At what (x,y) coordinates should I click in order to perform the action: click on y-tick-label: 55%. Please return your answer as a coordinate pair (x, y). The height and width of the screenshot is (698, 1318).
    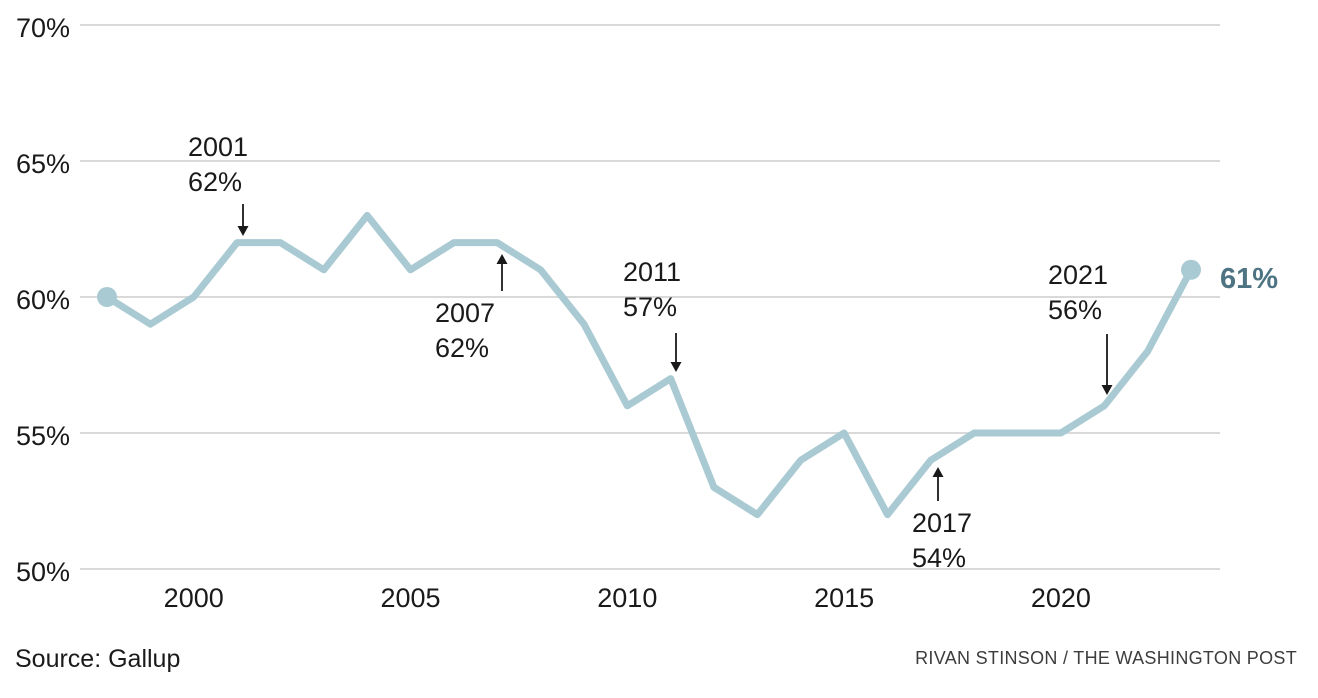
    Looking at the image, I should click on (43, 436).